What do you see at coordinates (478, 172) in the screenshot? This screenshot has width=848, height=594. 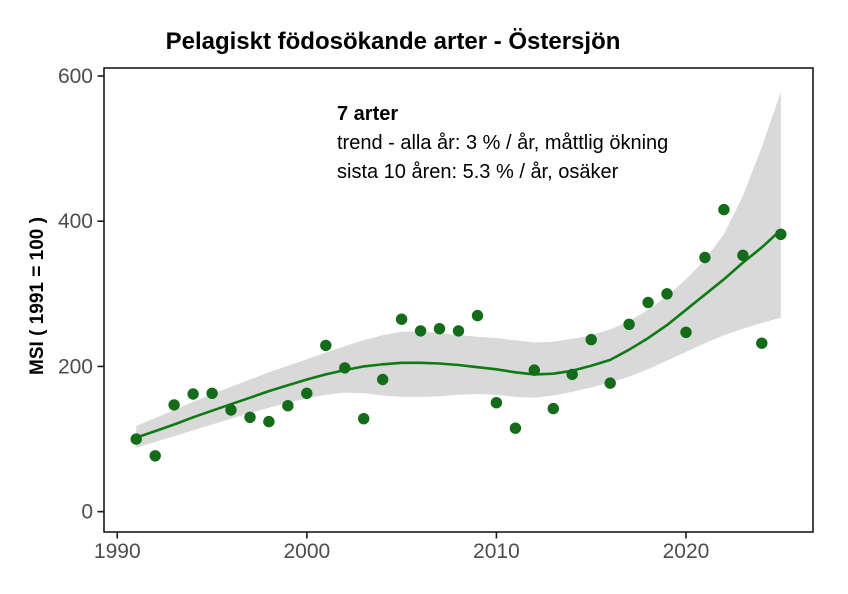 I see `annotation-trend-last-10: sista 10 åren: 5.3 % / år, osäker` at bounding box center [478, 172].